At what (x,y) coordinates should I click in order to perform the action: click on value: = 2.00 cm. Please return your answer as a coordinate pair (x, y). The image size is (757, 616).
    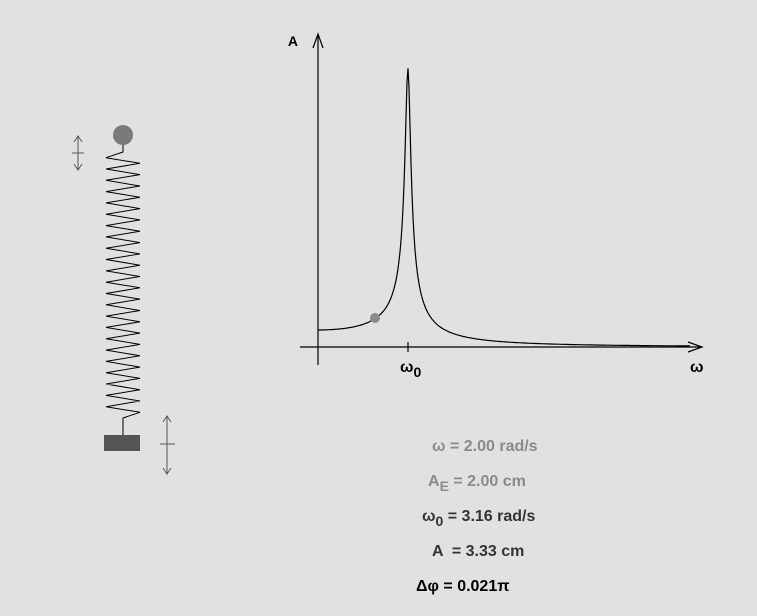
    Looking at the image, I should click on (487, 481).